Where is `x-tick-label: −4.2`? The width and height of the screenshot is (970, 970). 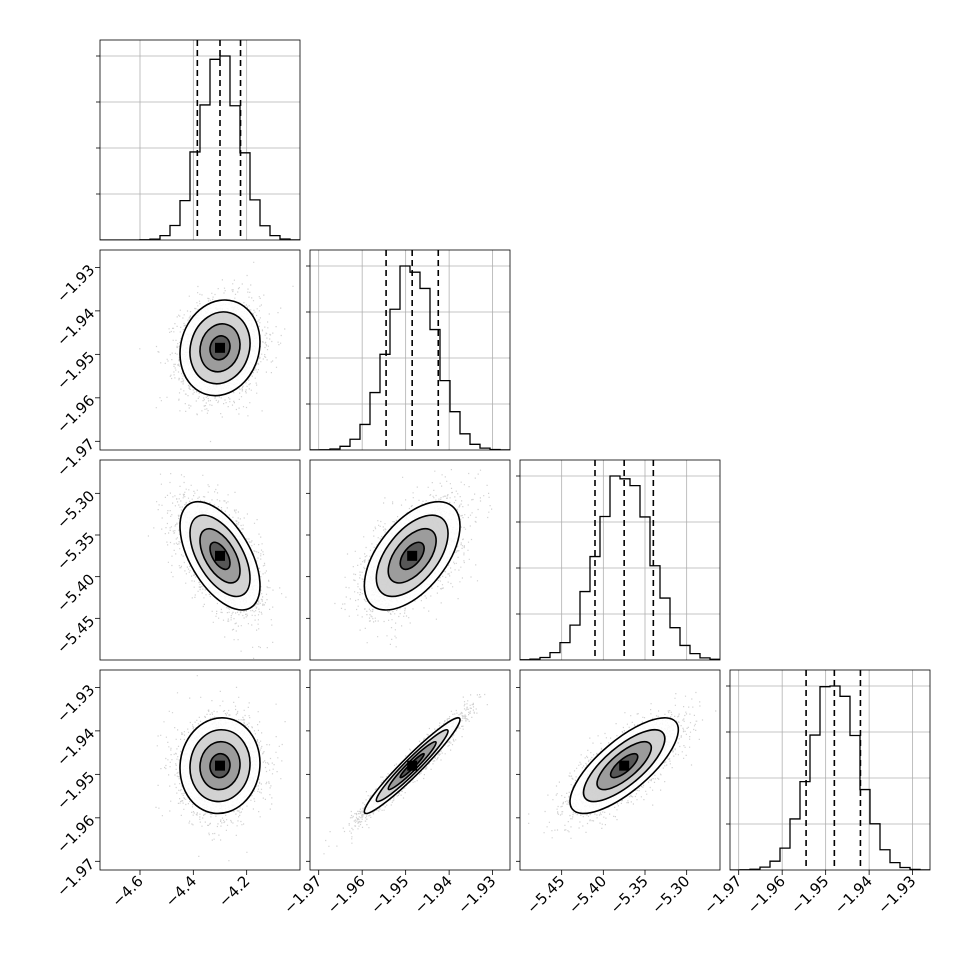
x-tick-label: −4.2 is located at coordinates (234, 891).